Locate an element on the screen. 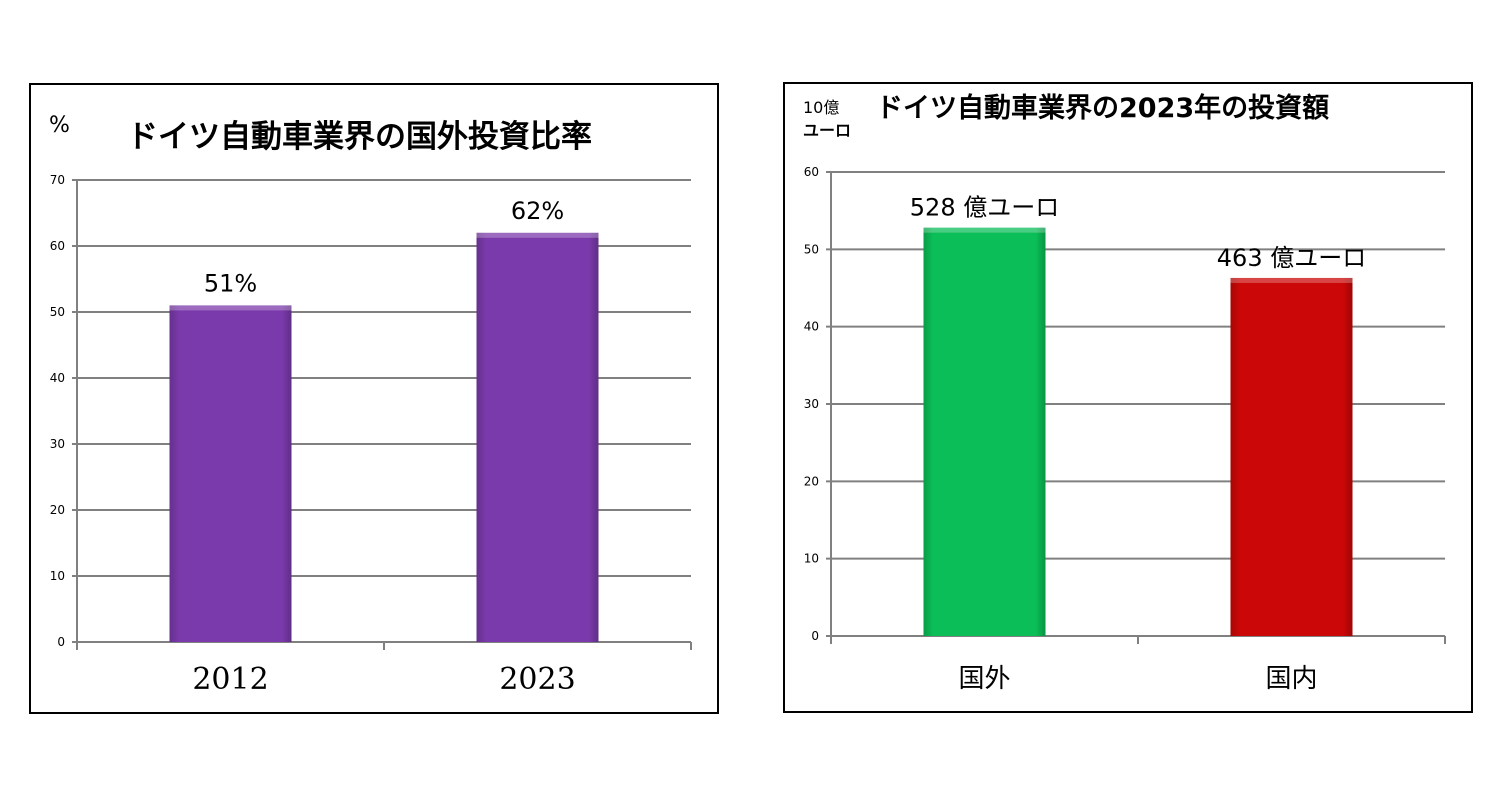  c1-category-label: 2023 is located at coordinates (537, 679).